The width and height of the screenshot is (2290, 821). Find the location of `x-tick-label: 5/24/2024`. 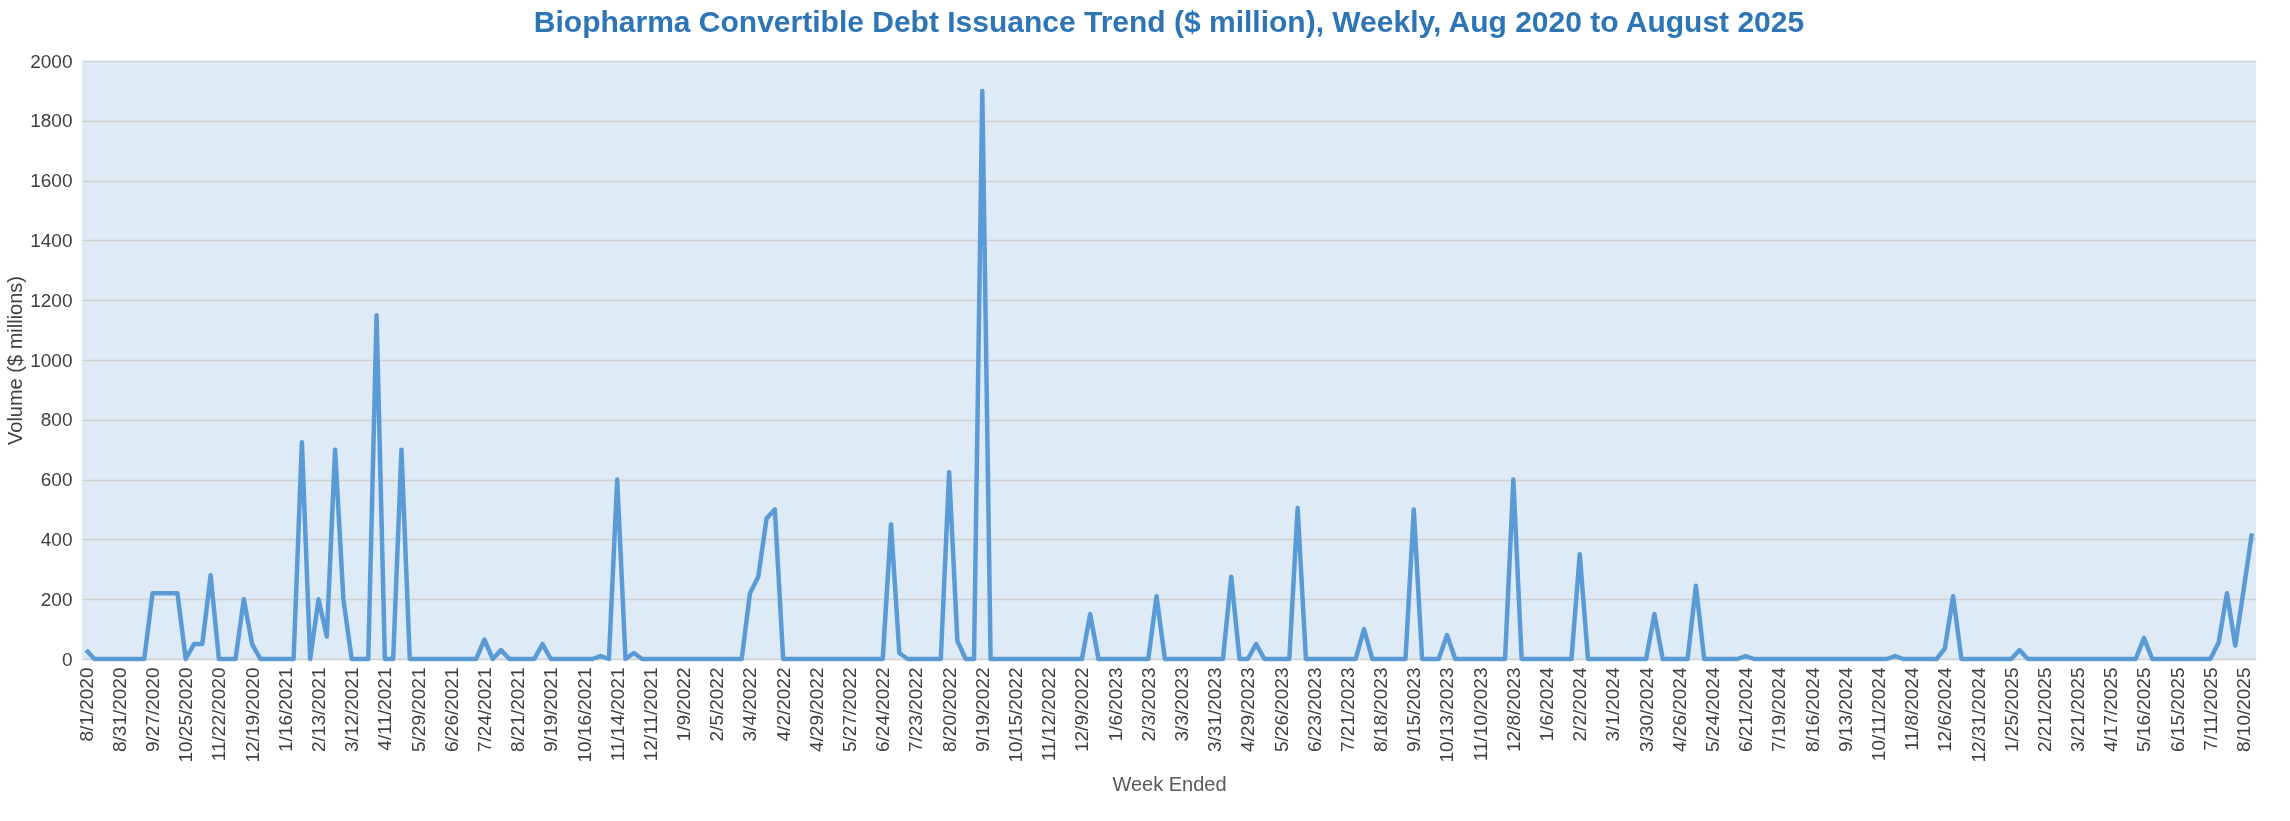

x-tick-label: 5/24/2024 is located at coordinates (1712, 710).